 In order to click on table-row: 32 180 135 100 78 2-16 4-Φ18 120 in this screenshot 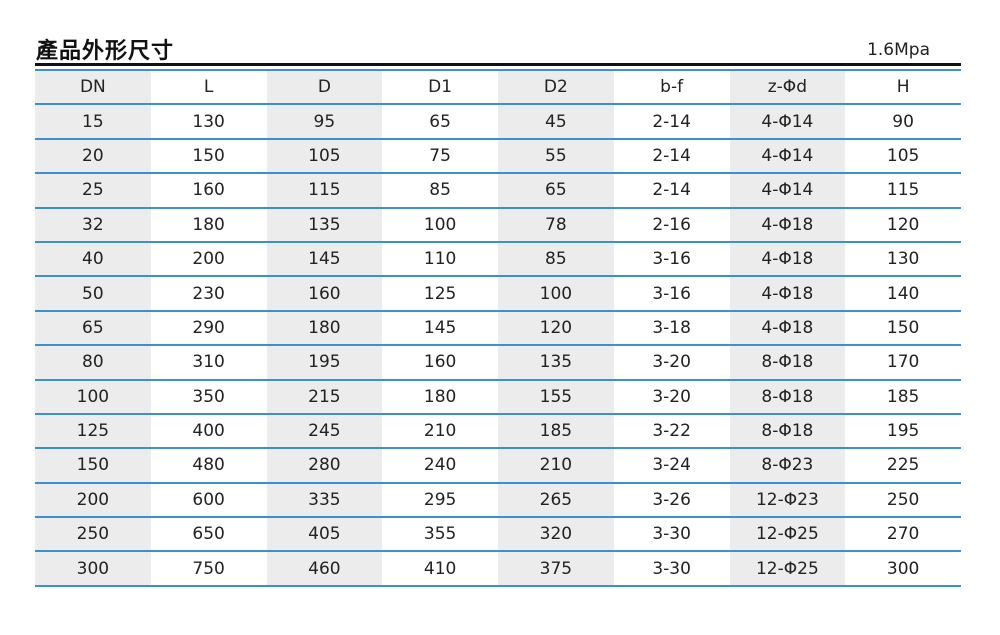, I will do `click(498, 225)`.